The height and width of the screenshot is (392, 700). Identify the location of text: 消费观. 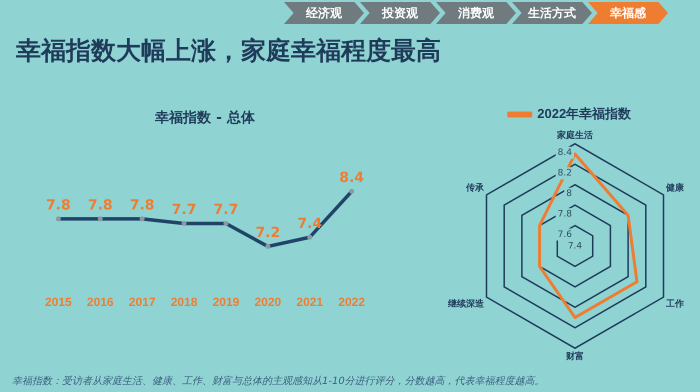
(476, 13).